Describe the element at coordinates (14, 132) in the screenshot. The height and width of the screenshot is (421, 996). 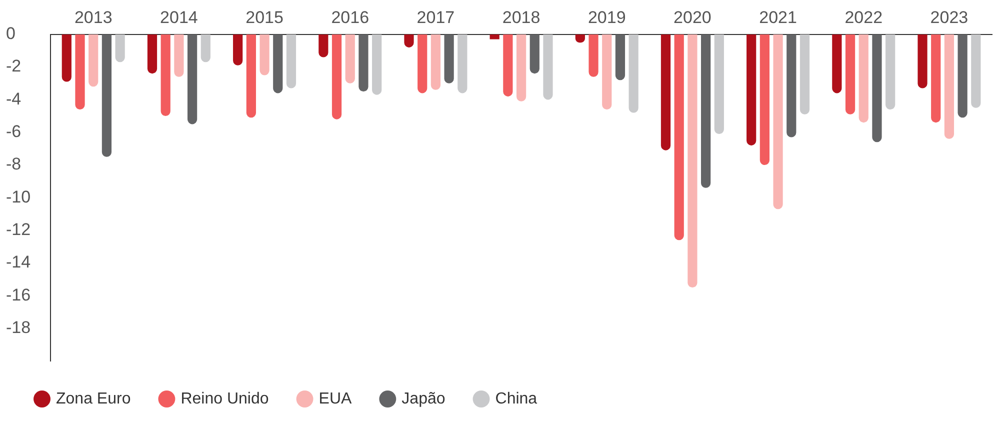
I see `y-tick-label: -6` at that location.